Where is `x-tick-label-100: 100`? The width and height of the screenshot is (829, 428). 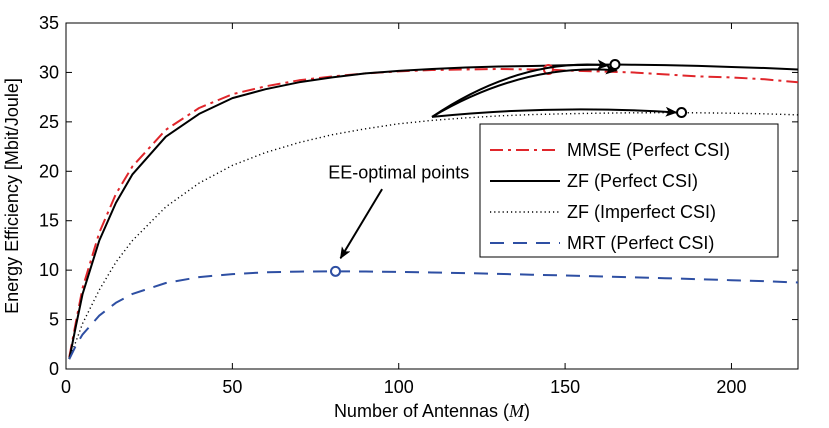
x-tick-label-100: 100 is located at coordinates (399, 387).